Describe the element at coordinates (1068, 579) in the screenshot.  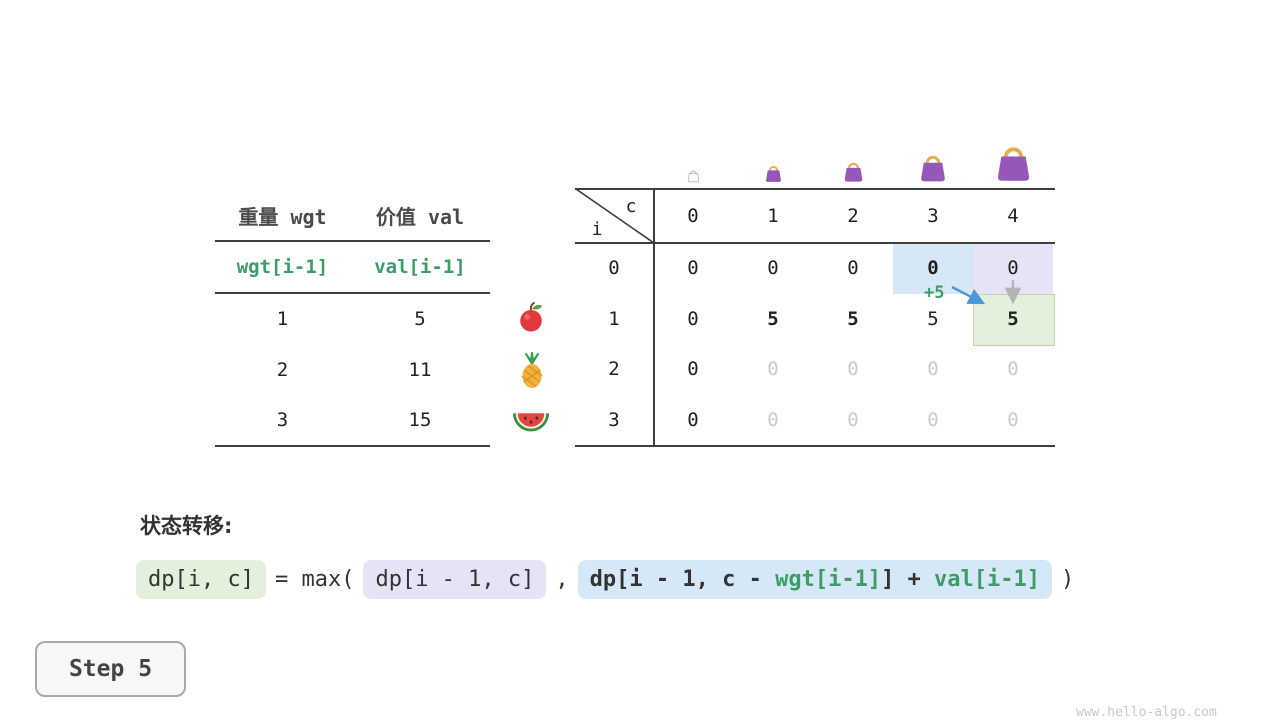
I see `formula-close-paren: )` at that location.